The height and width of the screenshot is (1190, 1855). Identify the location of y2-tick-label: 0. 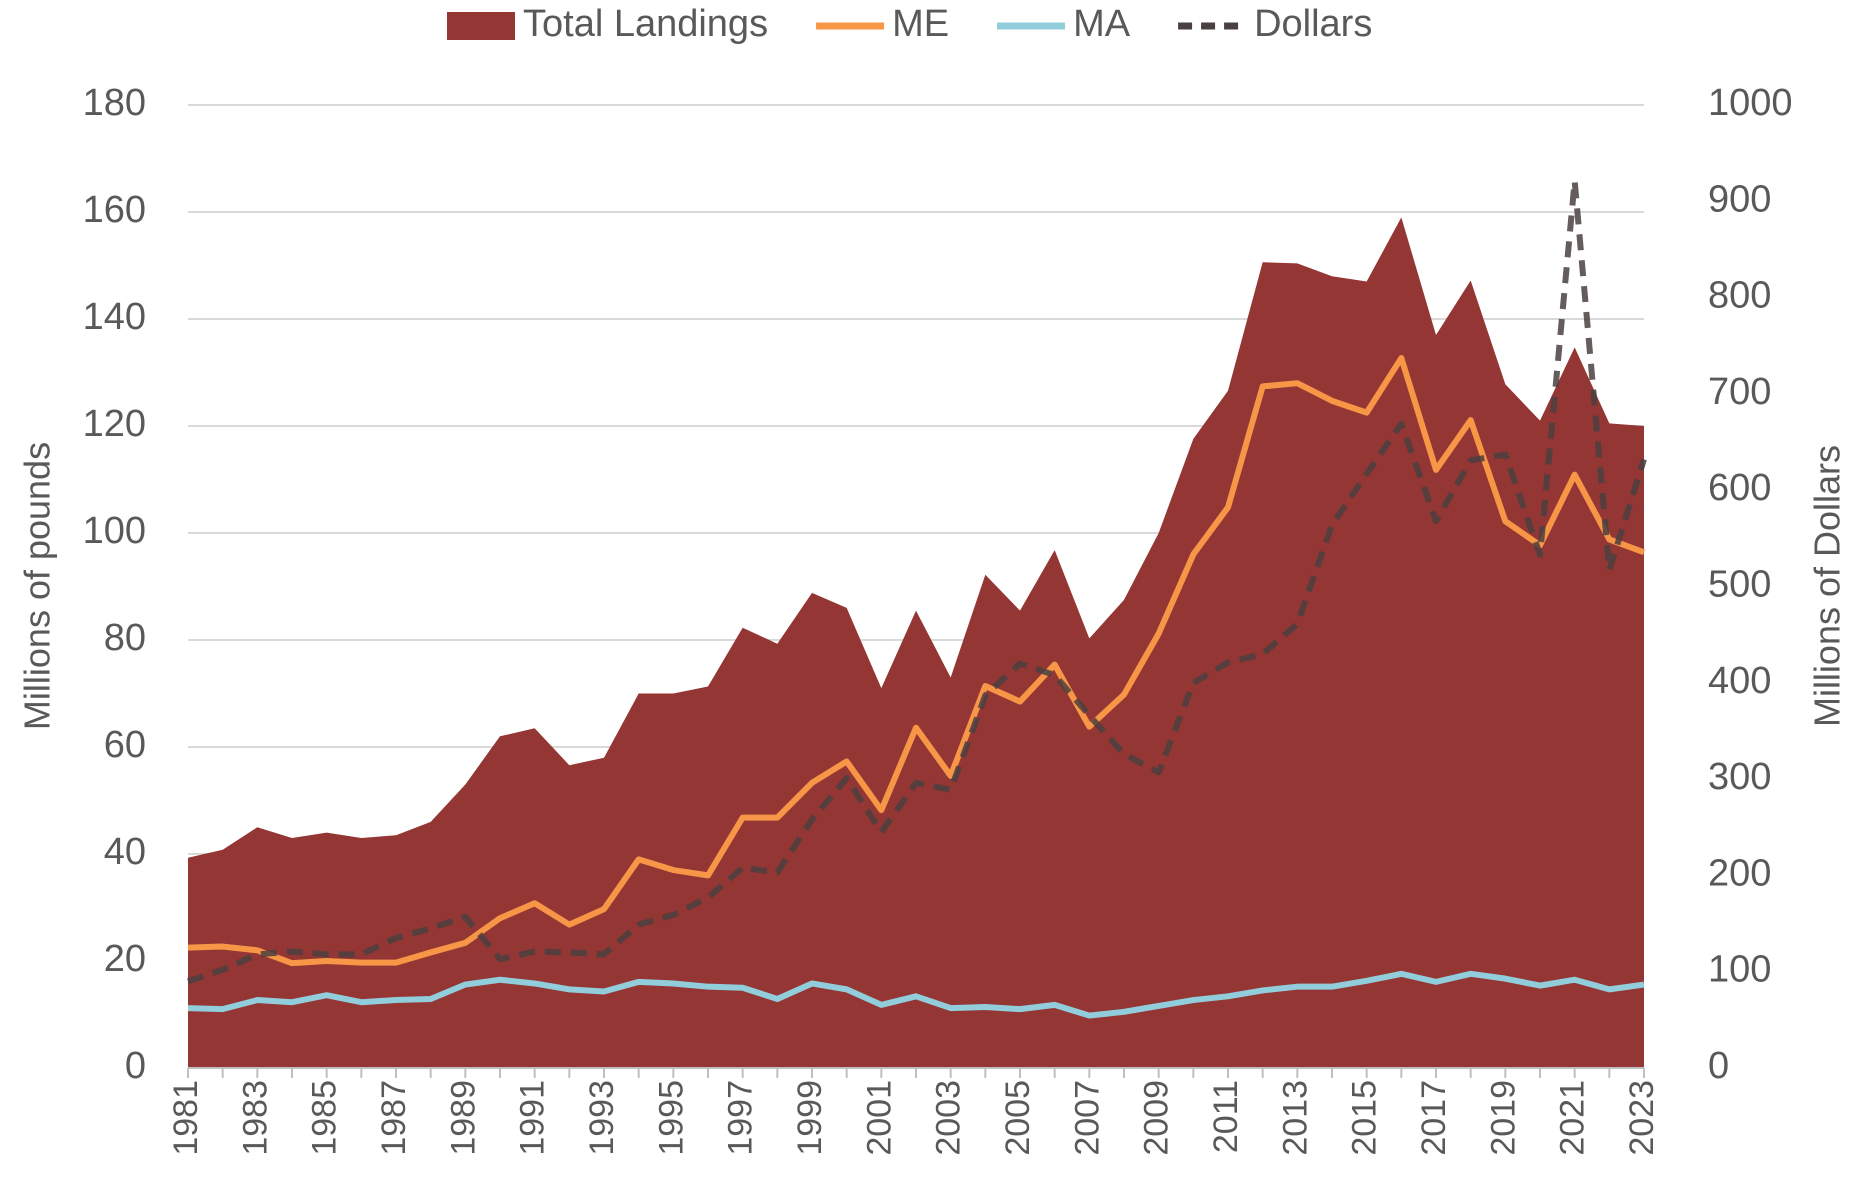
(1718, 1066).